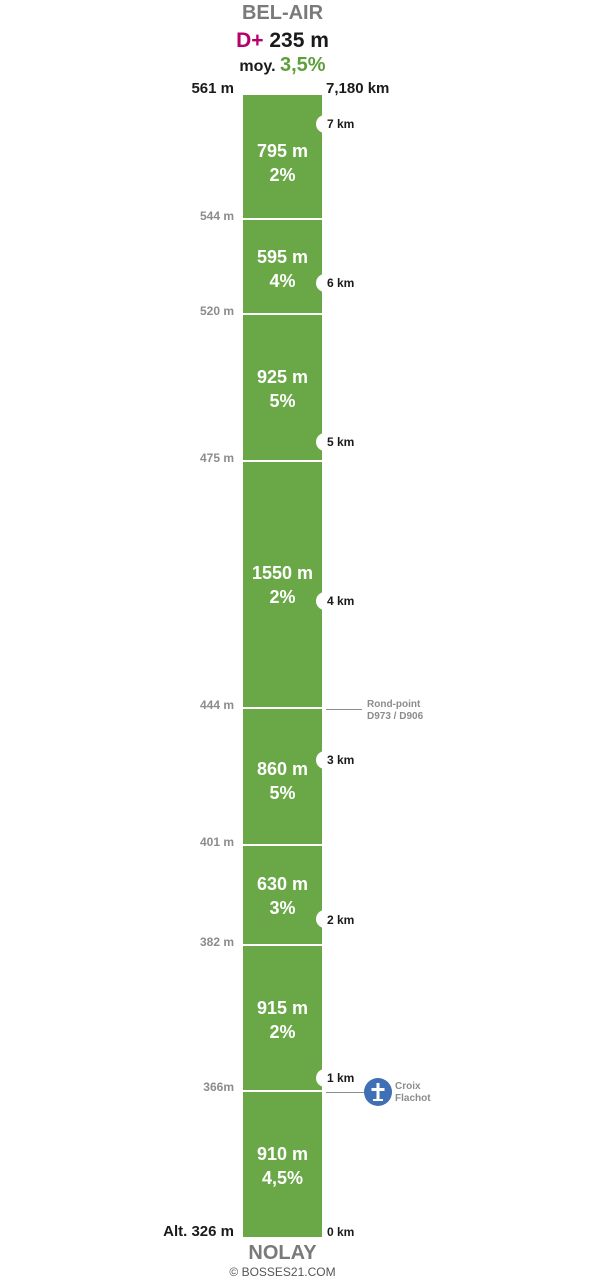 The width and height of the screenshot is (600, 1280). What do you see at coordinates (282, 1032) in the screenshot?
I see `segment-7-grade: 2%` at bounding box center [282, 1032].